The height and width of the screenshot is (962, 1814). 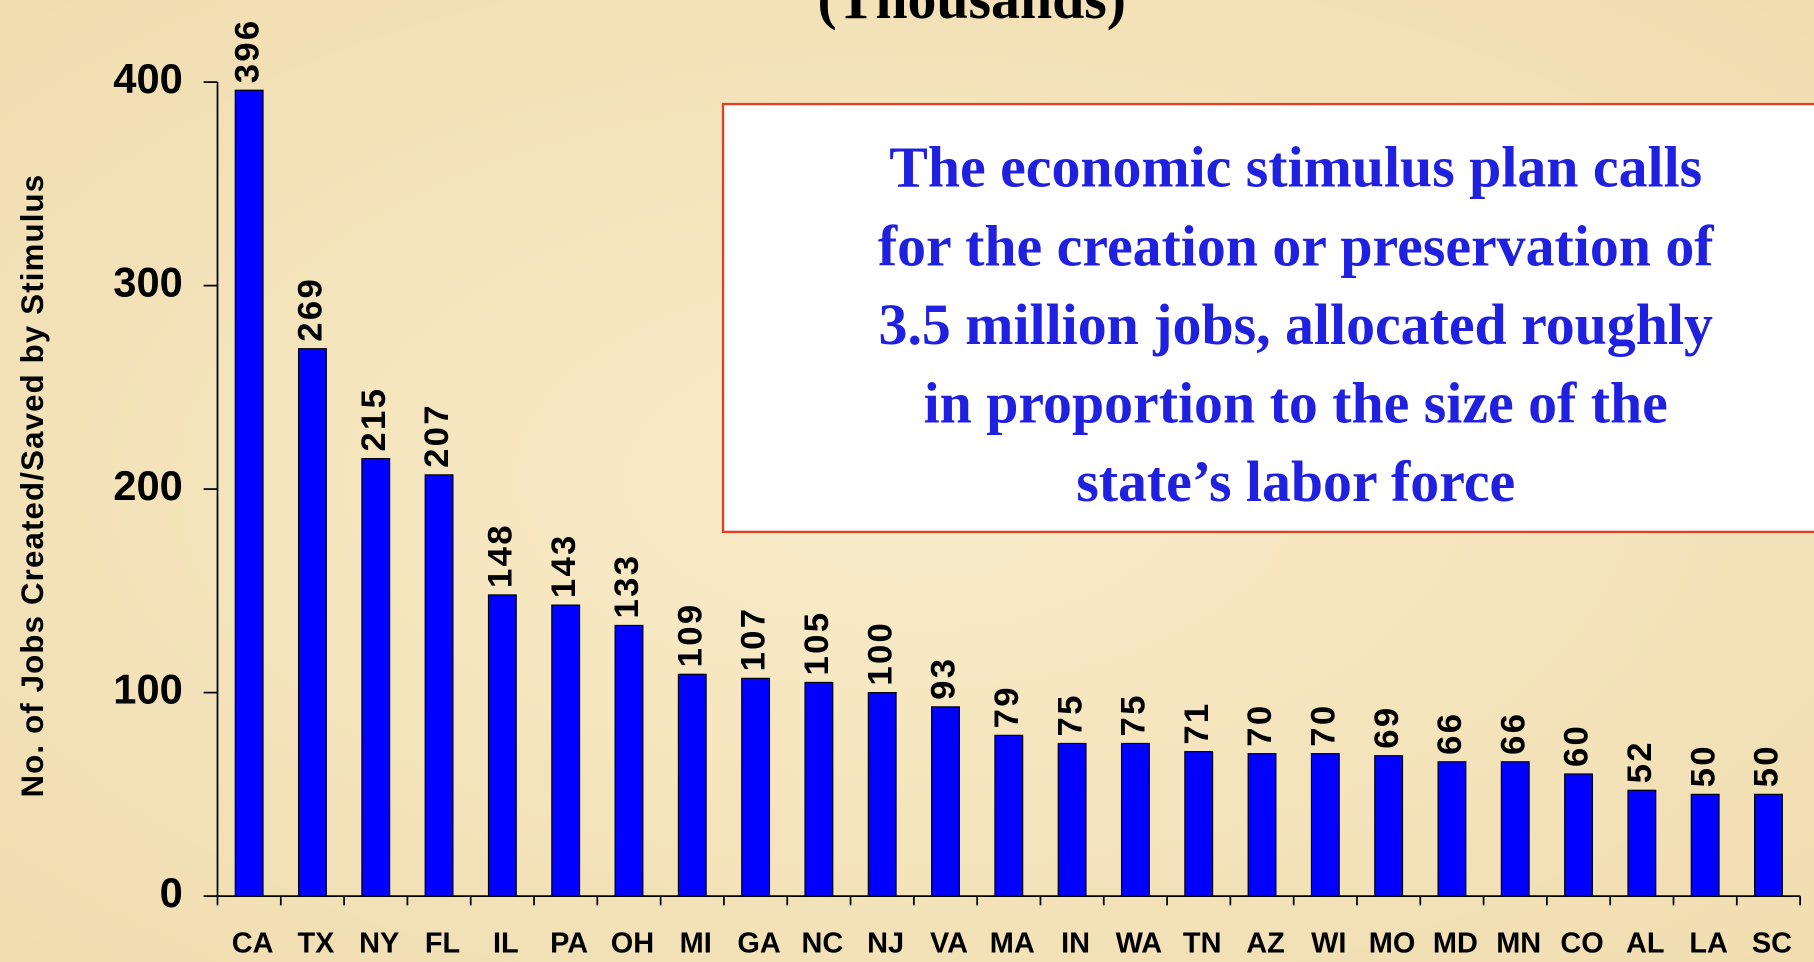 What do you see at coordinates (1012, 943) in the screenshot?
I see `x-tick-label: MA` at bounding box center [1012, 943].